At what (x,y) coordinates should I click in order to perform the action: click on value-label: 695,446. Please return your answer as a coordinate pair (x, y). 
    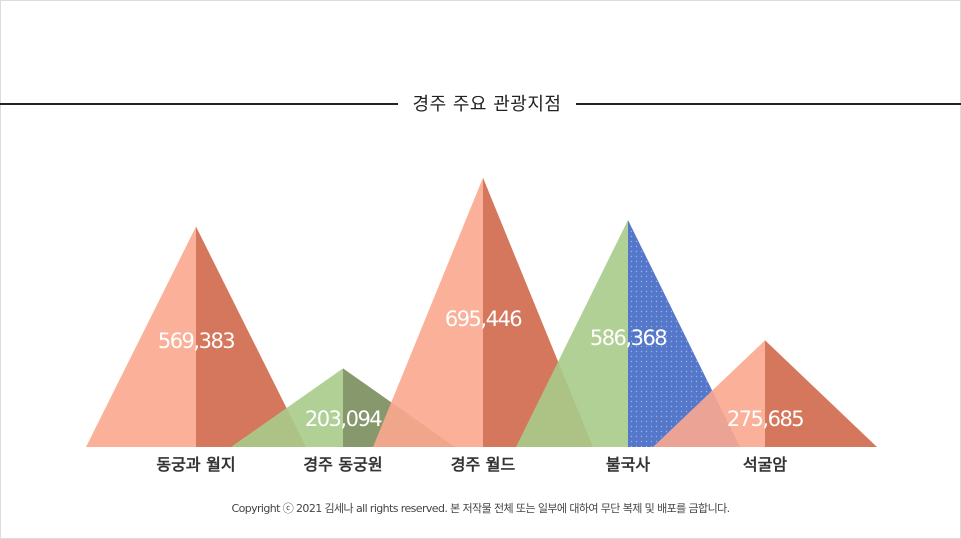
    Looking at the image, I should click on (483, 319).